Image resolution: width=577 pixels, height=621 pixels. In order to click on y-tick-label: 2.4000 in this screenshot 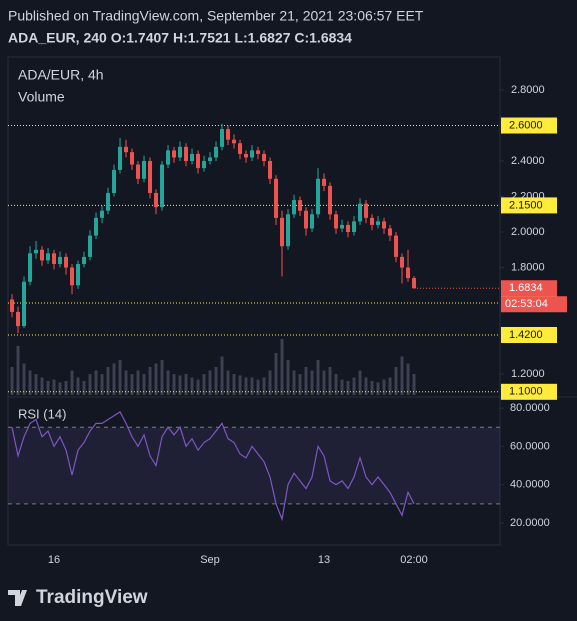, I will do `click(528, 161)`.